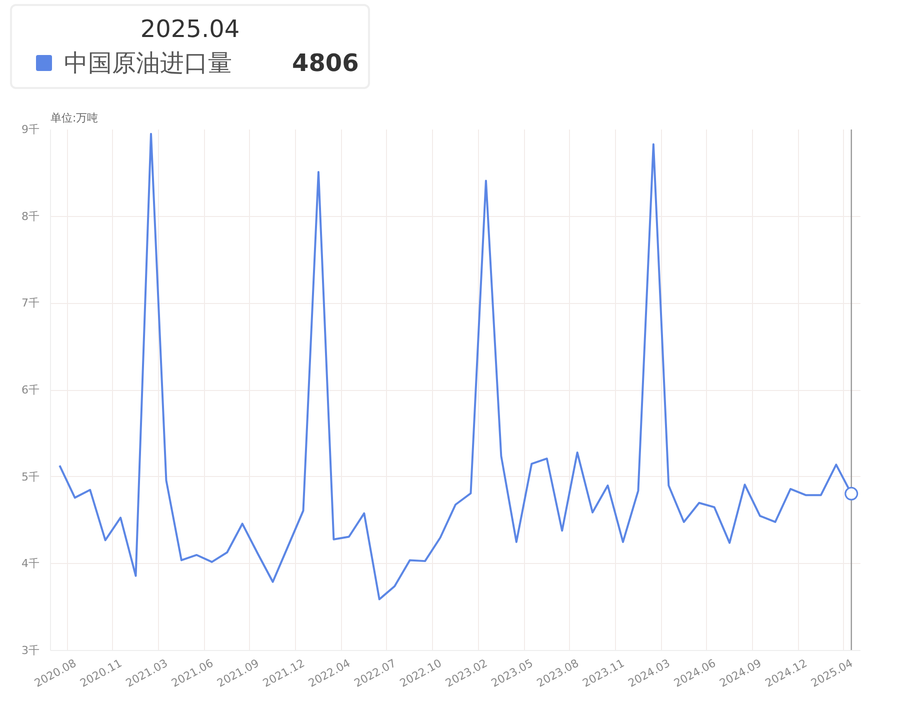 The height and width of the screenshot is (714, 897). I want to click on legend-label: 中国原油进口量, so click(148, 64).